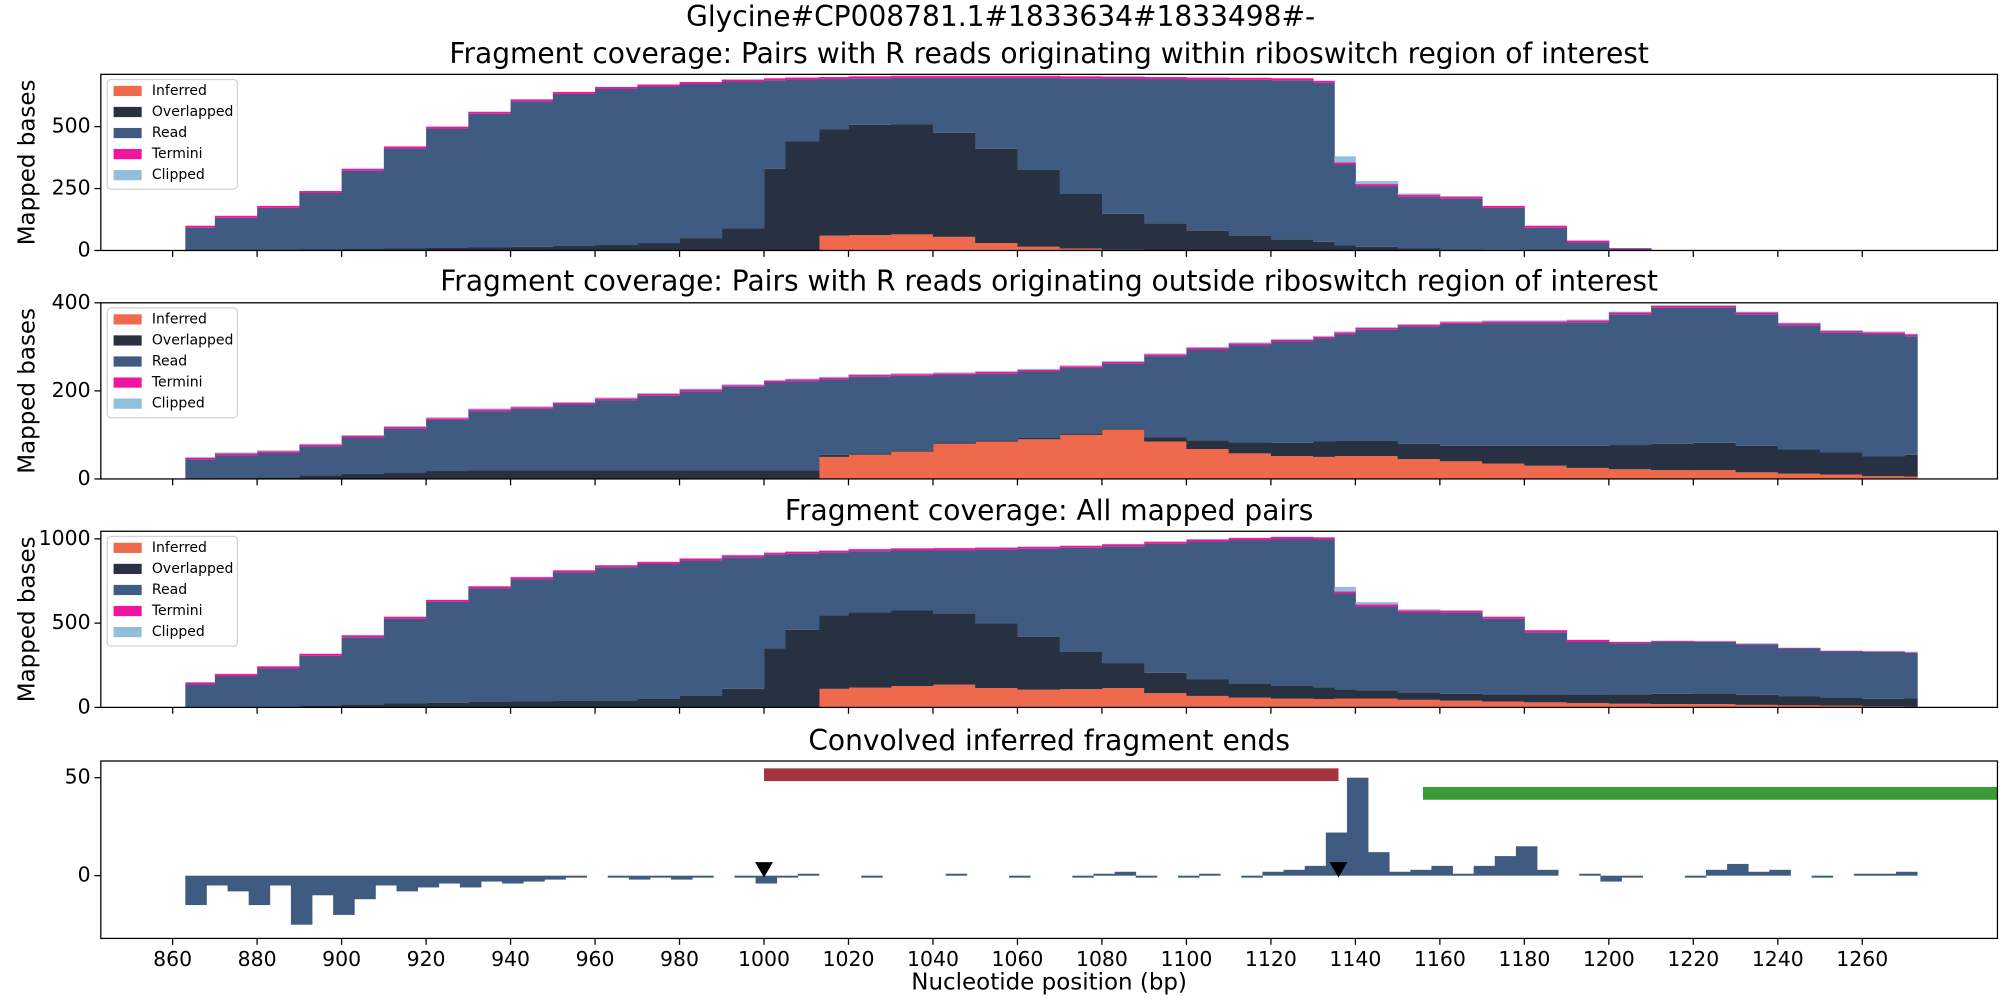  I want to click on x-tick-label: 1120, so click(1271, 959).